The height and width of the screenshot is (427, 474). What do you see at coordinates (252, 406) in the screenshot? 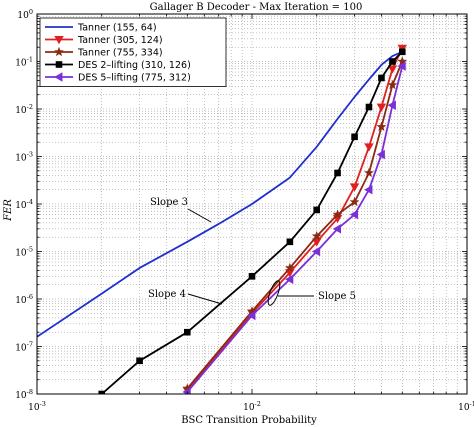
I see `x-tick-label: 10⁻²` at bounding box center [252, 406].